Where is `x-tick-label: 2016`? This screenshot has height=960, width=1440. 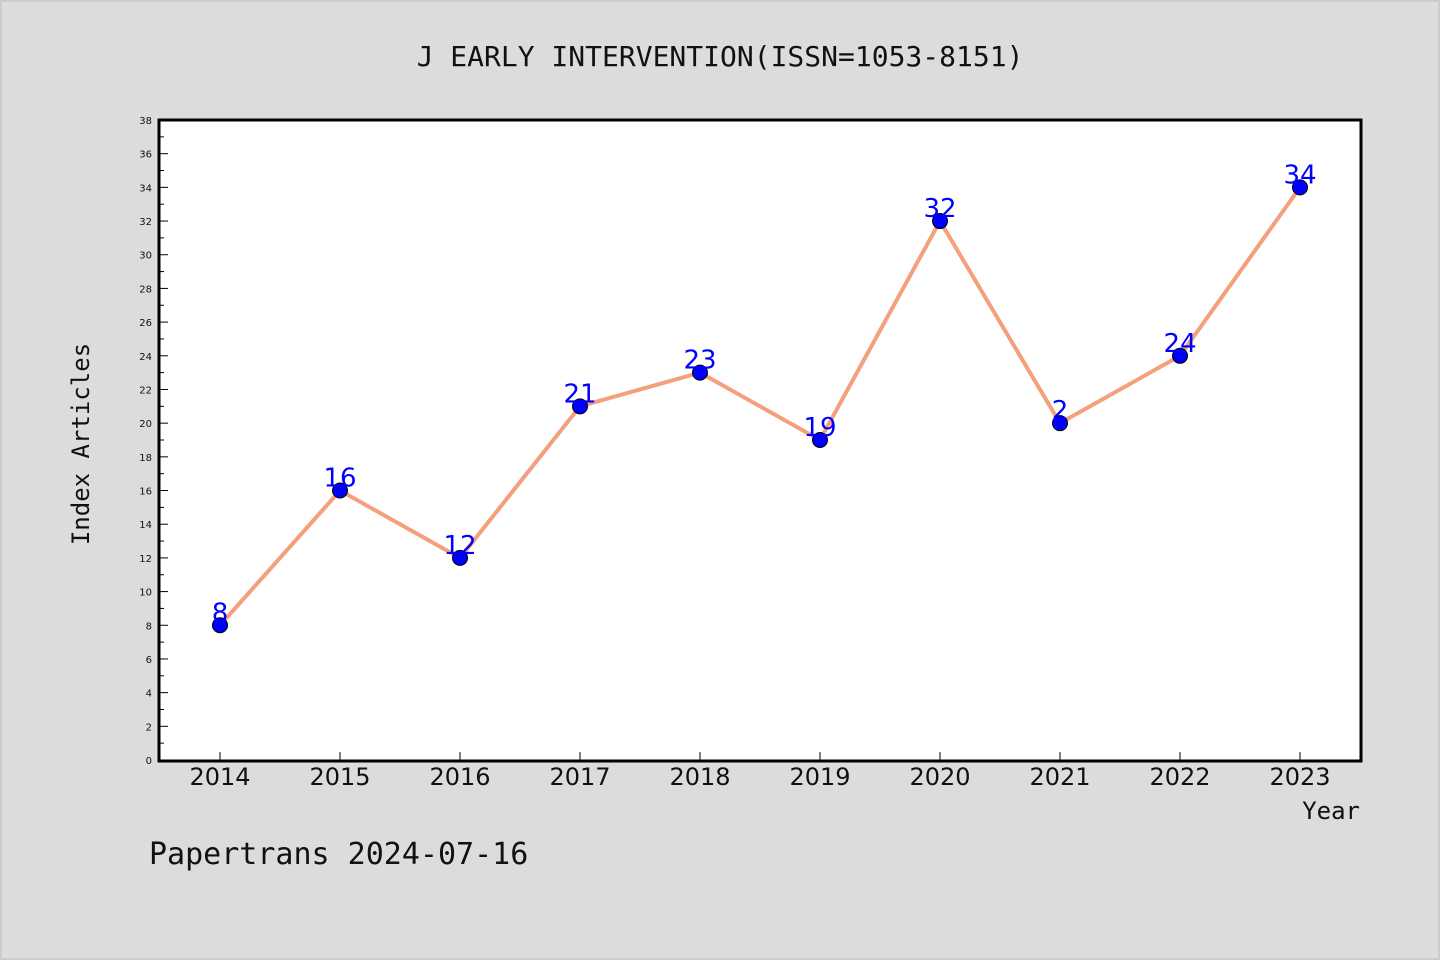 x-tick-label: 2016 is located at coordinates (459, 777).